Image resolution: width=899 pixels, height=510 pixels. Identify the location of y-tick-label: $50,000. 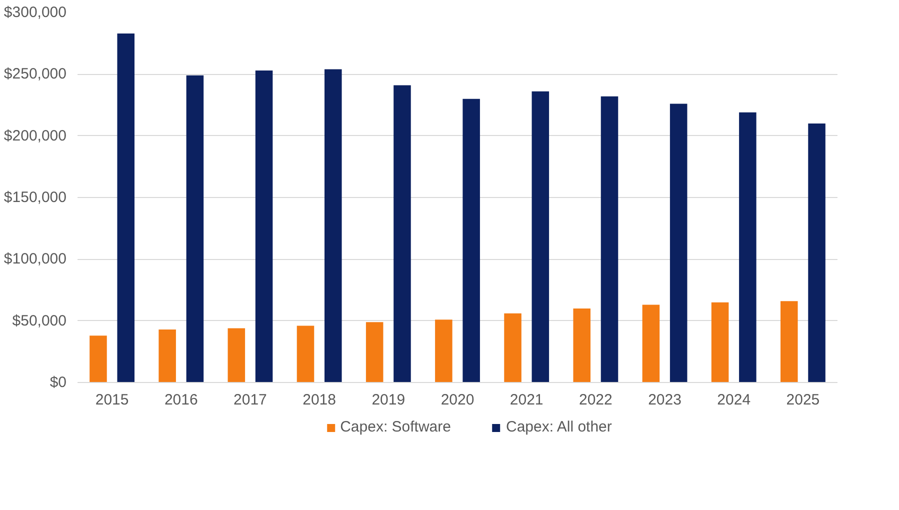
(39, 321).